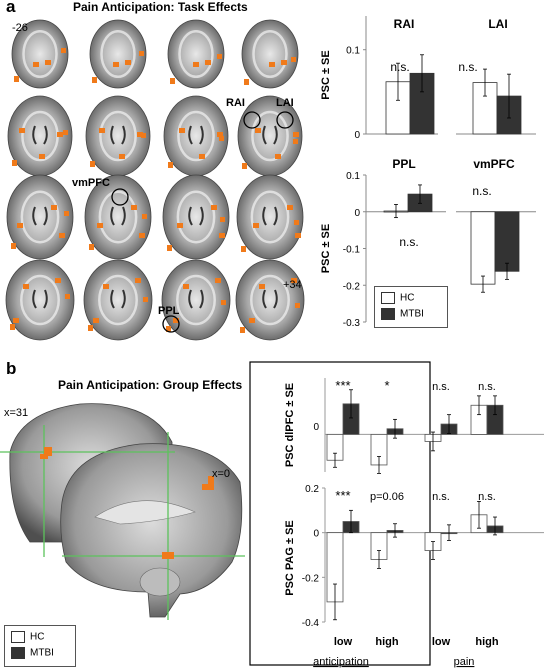 The image size is (544, 670). Describe the element at coordinates (285, 103) in the screenshot. I see `roi-label-lai: LAI` at that location.